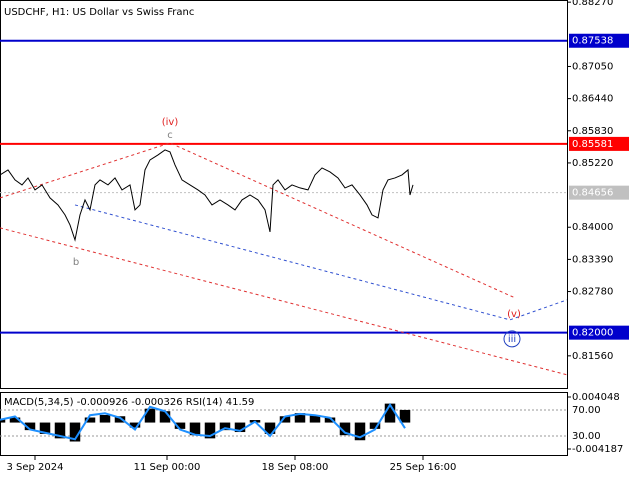  I want to click on level-label: 0.82000, so click(592, 333).